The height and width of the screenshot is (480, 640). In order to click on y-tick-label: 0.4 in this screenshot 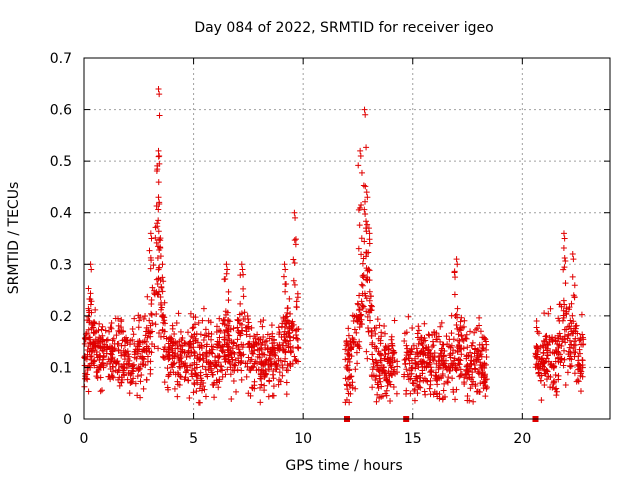, I will do `click(61, 214)`.